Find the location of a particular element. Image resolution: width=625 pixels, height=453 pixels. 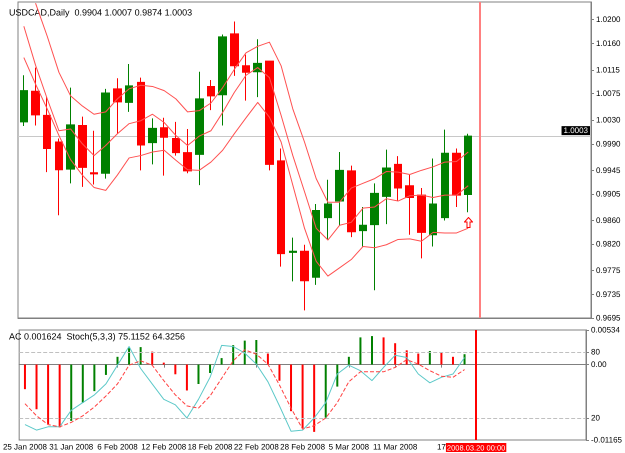

ref-line-label: 1.0003 is located at coordinates (576, 131).